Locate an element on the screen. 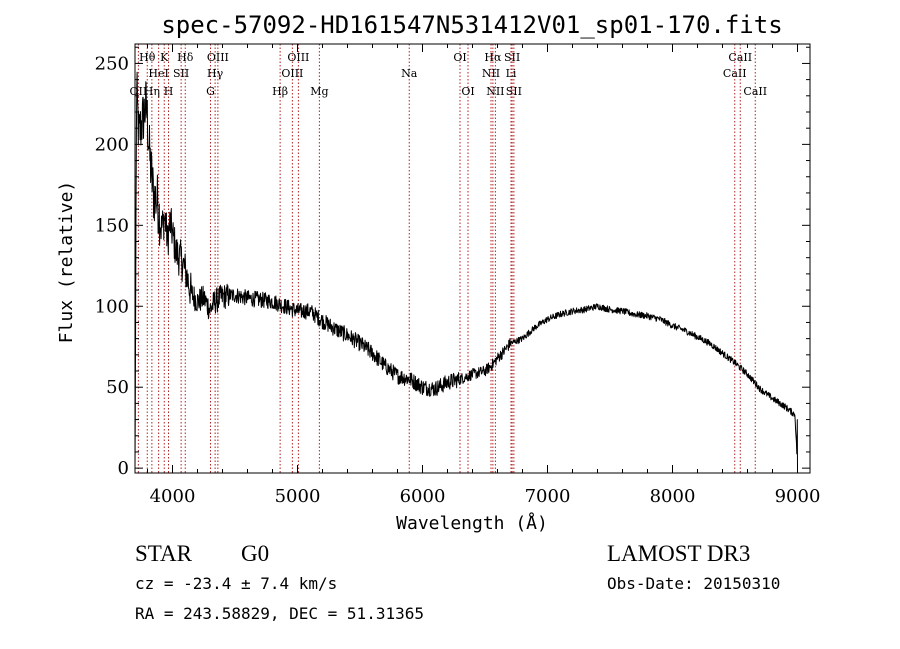 The width and height of the screenshot is (900, 649). emission-line-label: Hγ is located at coordinates (215, 73).